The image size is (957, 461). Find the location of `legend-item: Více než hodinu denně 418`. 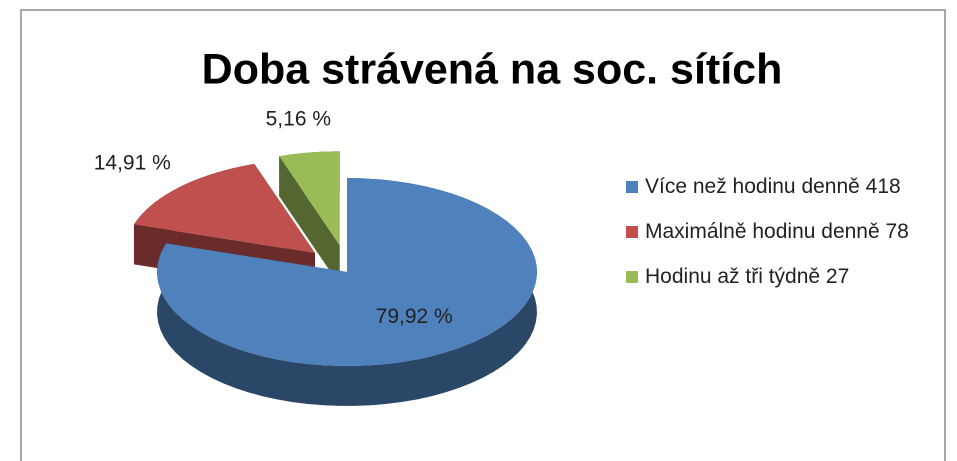

legend-item: Více než hodinu denně 418 is located at coordinates (781, 186).